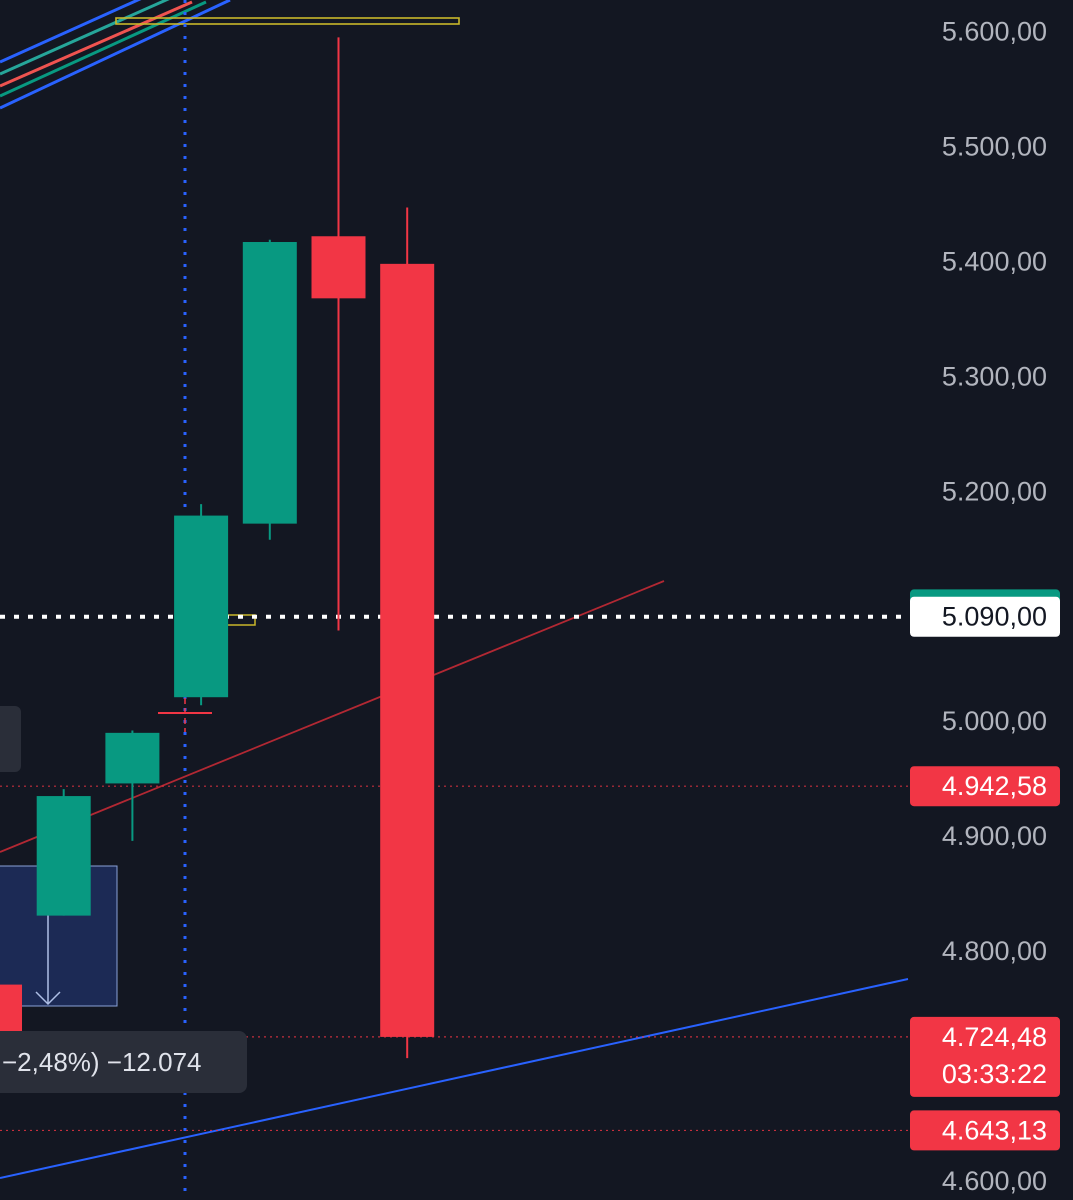 Image resolution: width=1073 pixels, height=1200 pixels. I want to click on y-tick-label: 4.900,00, so click(994, 836).